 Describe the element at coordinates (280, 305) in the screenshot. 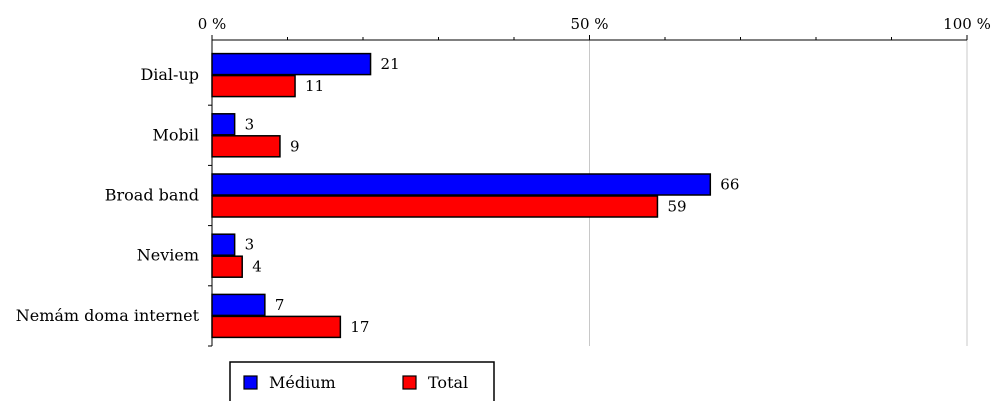

I see `data-label: 7` at that location.